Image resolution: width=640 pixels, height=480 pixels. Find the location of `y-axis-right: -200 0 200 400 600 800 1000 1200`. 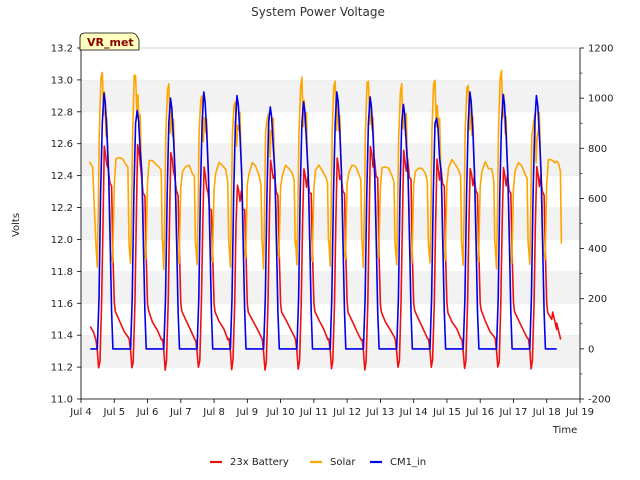

y-axis-right: -200 0 200 400 600 800 1000 1200 is located at coordinates (596, 225).